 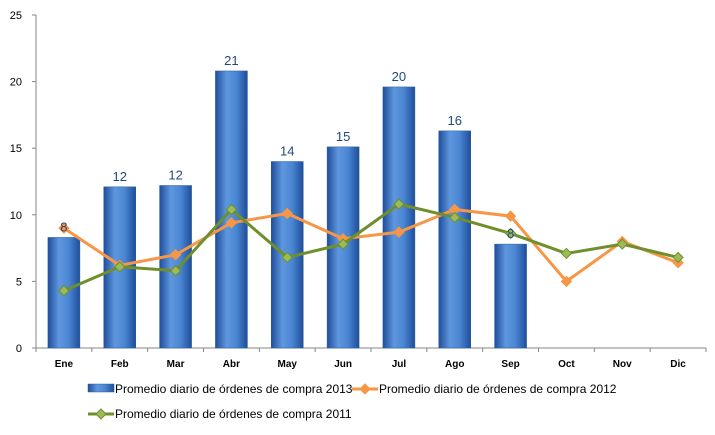 I want to click on y-tick-label: 25, so click(x=16, y=16).